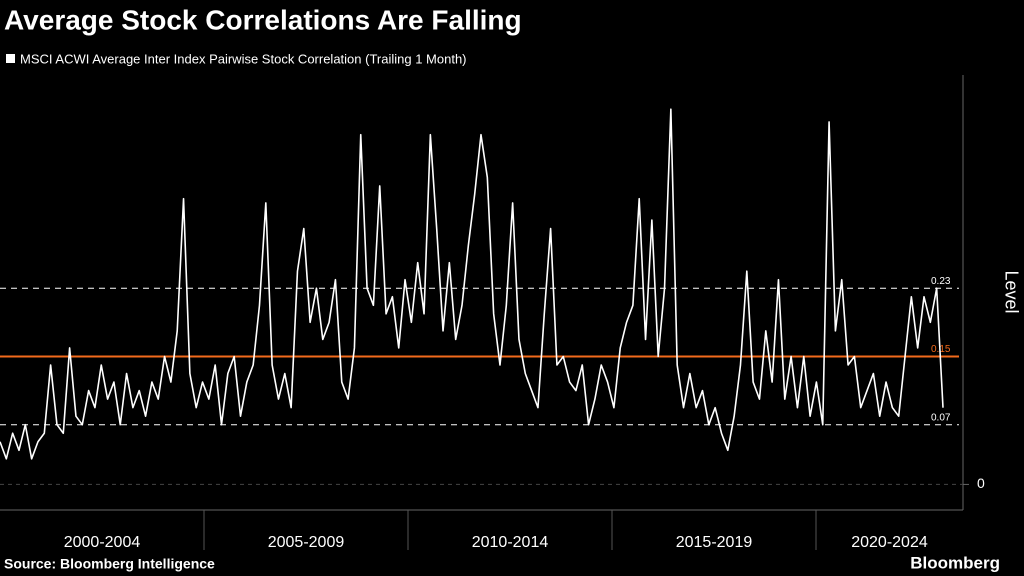 Image resolution: width=1024 pixels, height=576 pixels. What do you see at coordinates (1011, 291) in the screenshot?
I see `y-axis-label: Level` at bounding box center [1011, 291].